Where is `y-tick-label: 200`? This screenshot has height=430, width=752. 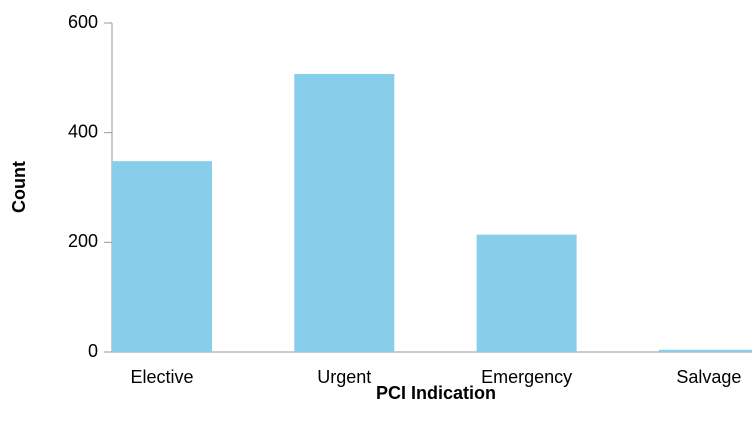
y-tick-label: 200 is located at coordinates (83, 241).